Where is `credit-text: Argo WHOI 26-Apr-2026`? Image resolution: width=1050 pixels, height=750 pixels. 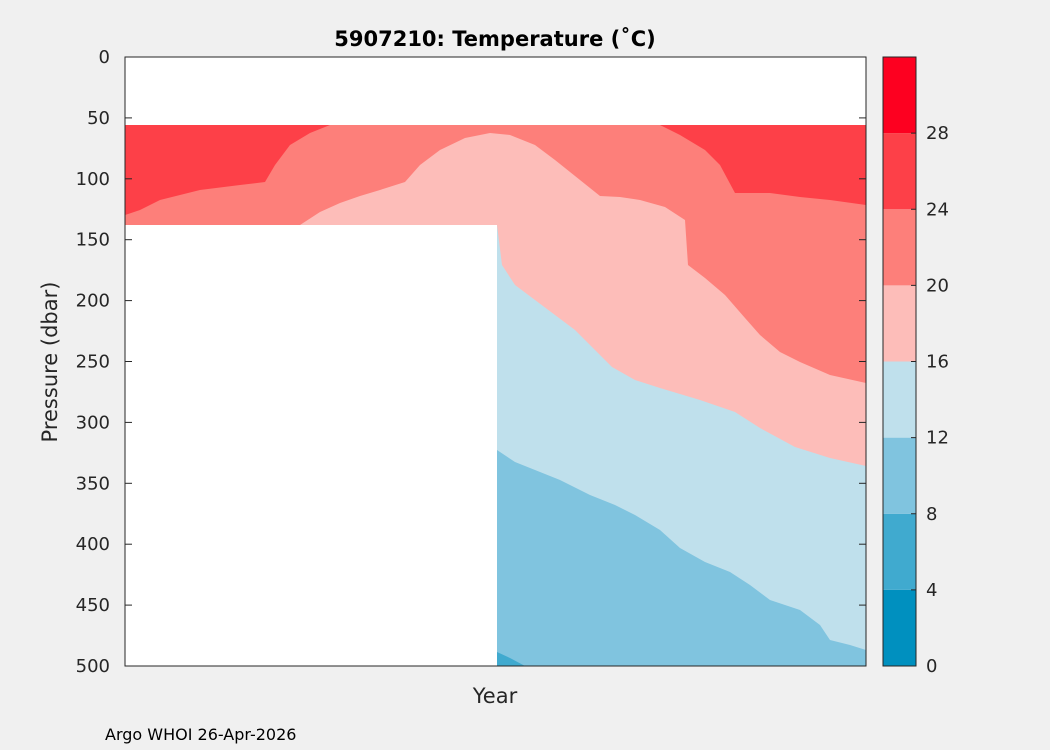
credit-text: Argo WHOI 26-Apr-2026 is located at coordinates (201, 734).